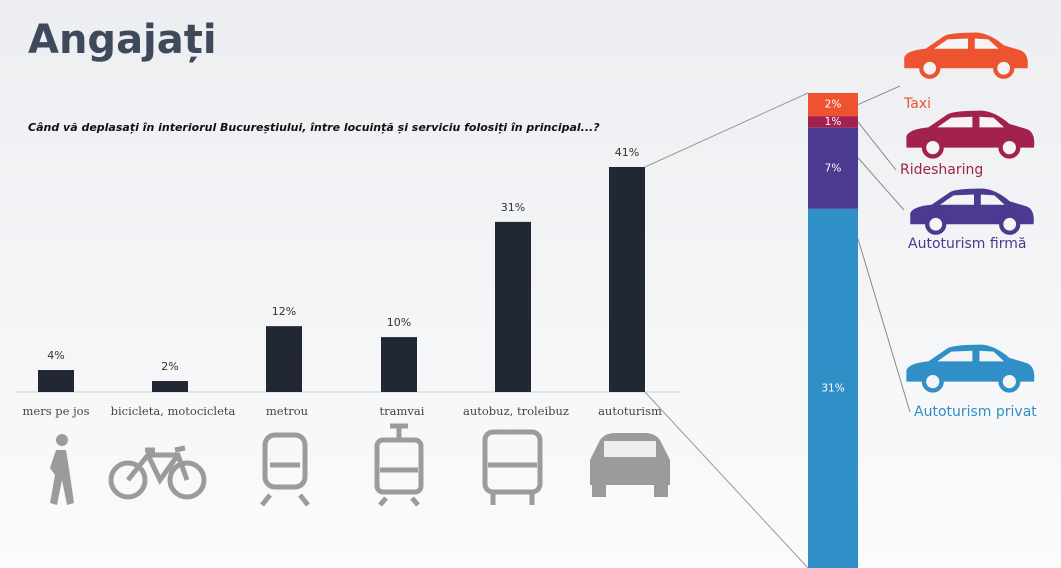 This screenshot has height=568, width=1061. Describe the element at coordinates (516, 411) in the screenshot. I see `category-label: autobuz, troleibuz` at that location.